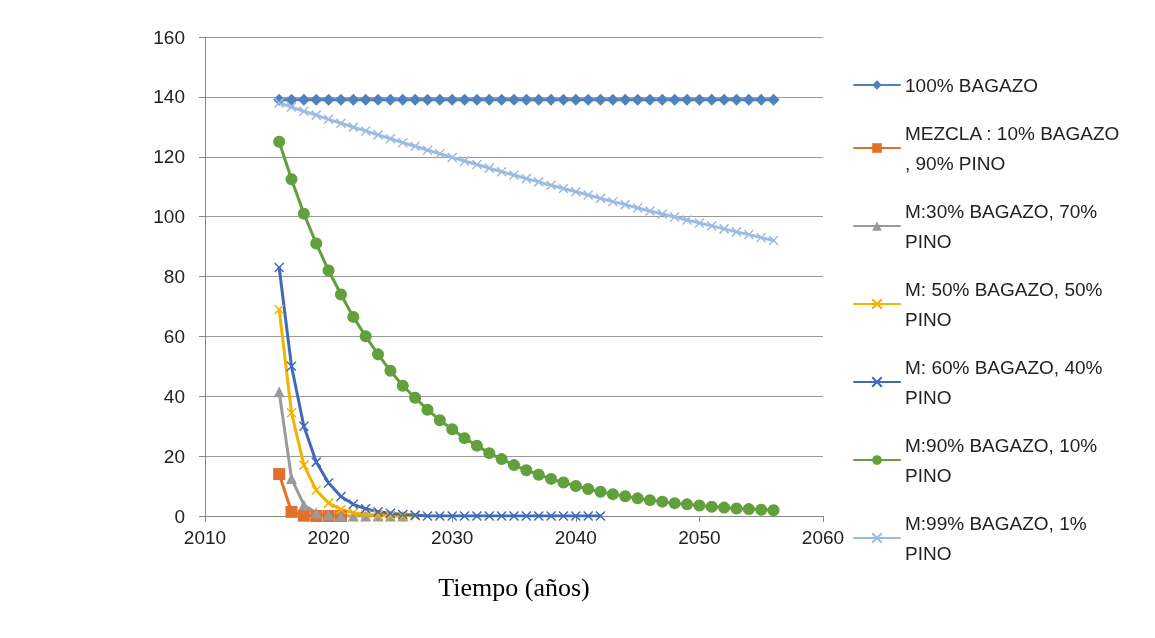 The height and width of the screenshot is (638, 1155). Describe the element at coordinates (328, 537) in the screenshot. I see `x-tick-label: 2020` at that location.